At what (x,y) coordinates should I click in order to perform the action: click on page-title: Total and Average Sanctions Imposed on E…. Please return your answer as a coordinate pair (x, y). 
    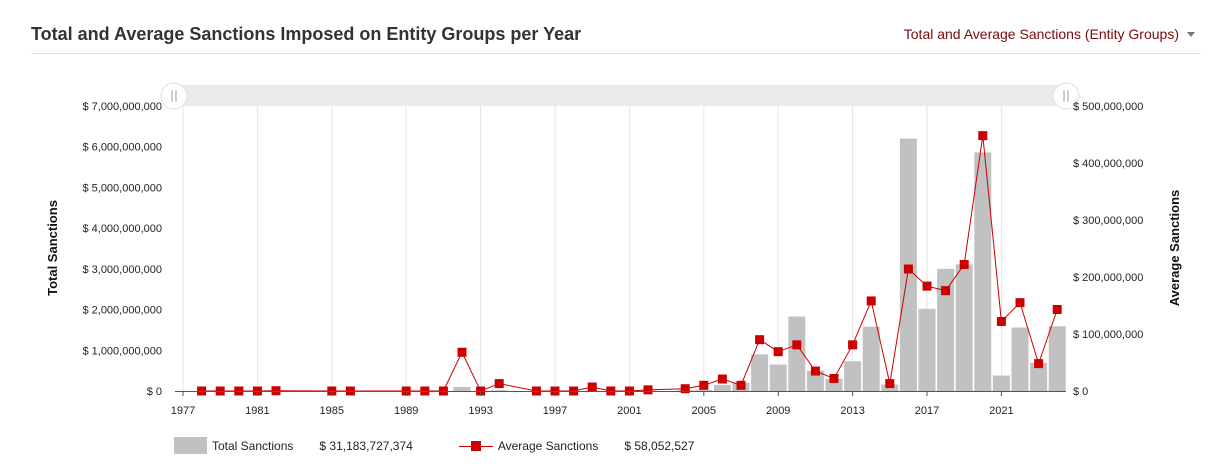
    Looking at the image, I should click on (306, 34).